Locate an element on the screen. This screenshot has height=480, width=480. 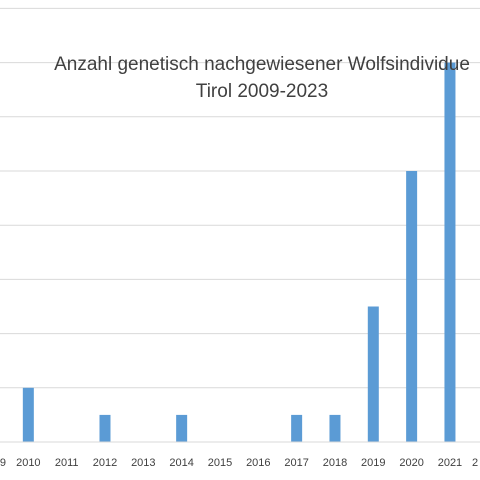
tick-label-2011: 2011 is located at coordinates (67, 463).